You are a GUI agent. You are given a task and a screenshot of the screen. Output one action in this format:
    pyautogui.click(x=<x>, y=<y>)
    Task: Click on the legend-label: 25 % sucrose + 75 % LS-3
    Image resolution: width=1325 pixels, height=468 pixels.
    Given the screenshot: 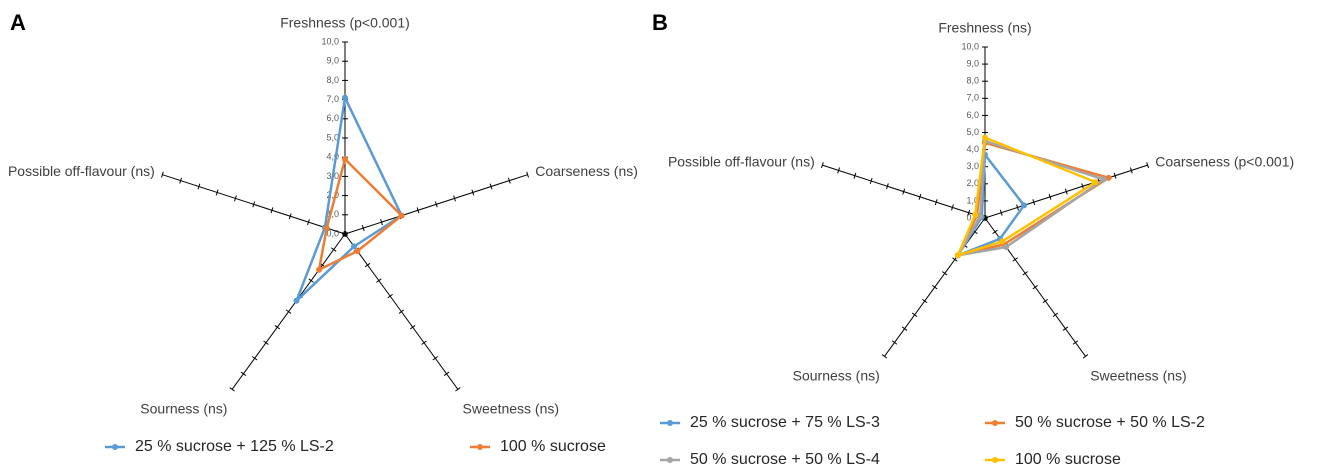 What is the action you would take?
    pyautogui.click(x=785, y=422)
    